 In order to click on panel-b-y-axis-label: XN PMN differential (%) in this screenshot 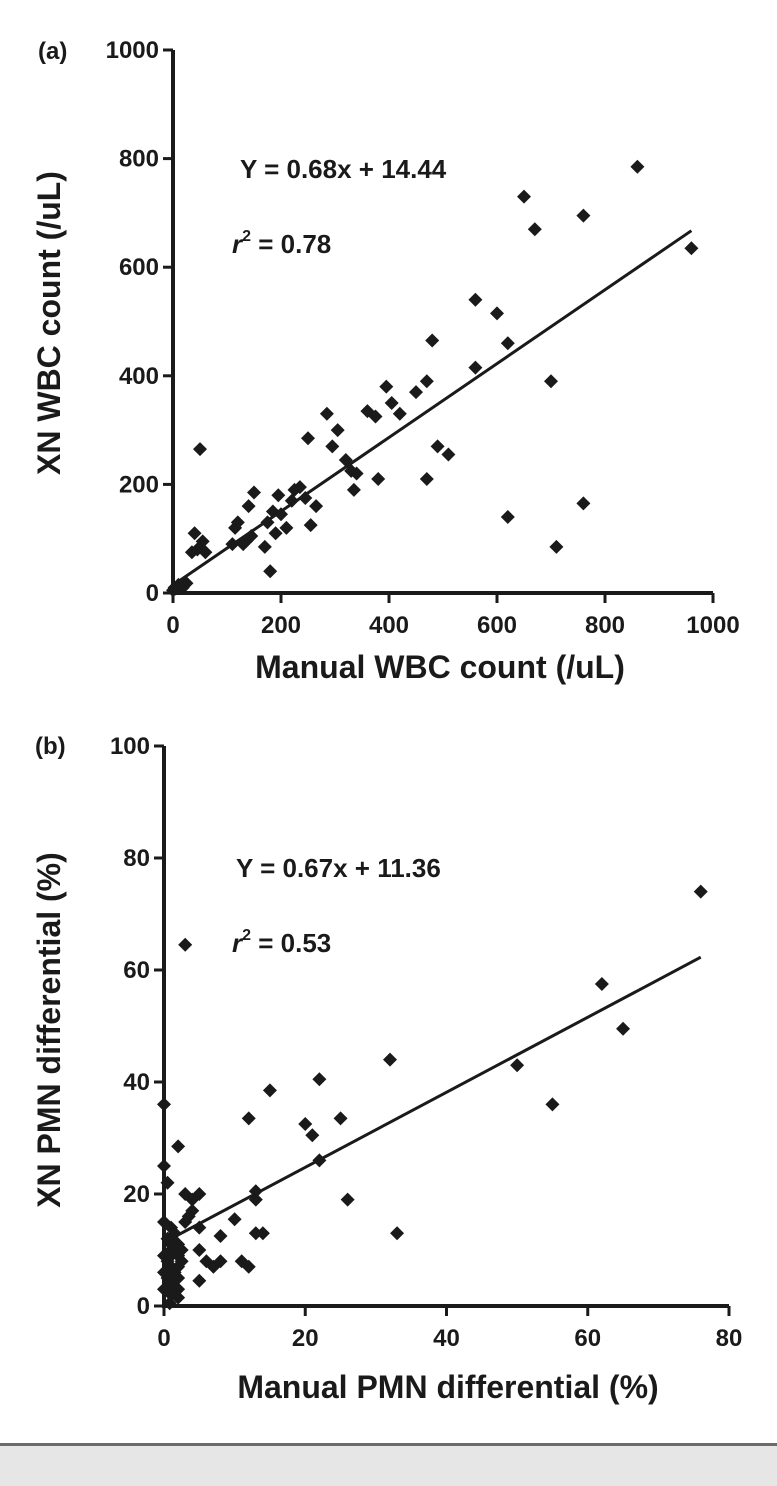, I will do `click(49, 1030)`.